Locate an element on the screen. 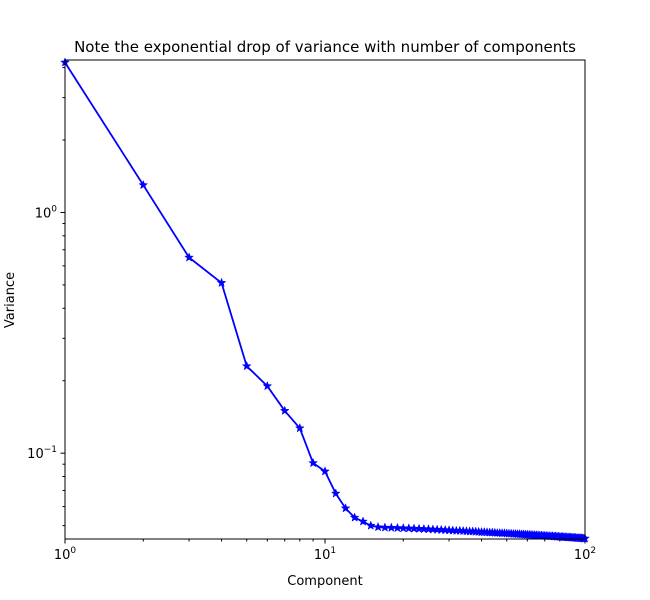 The image size is (650, 600). x-axis-label: Component is located at coordinates (324, 581).